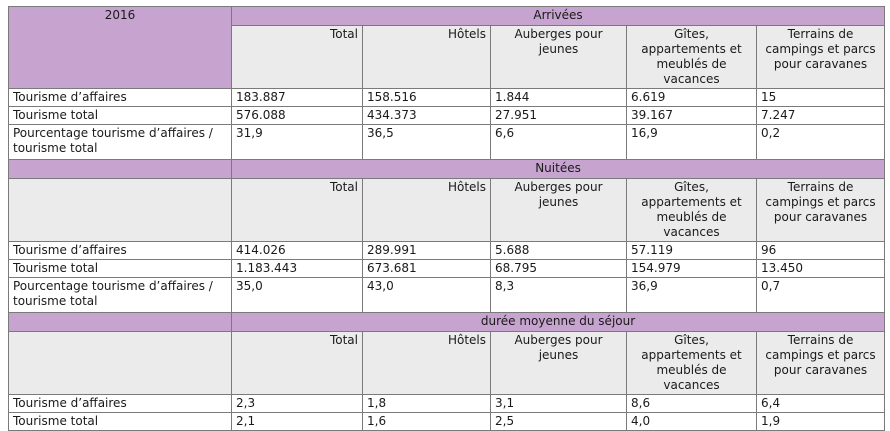  What do you see at coordinates (558, 16) in the screenshot?
I see `section-title: Arrivées` at bounding box center [558, 16].